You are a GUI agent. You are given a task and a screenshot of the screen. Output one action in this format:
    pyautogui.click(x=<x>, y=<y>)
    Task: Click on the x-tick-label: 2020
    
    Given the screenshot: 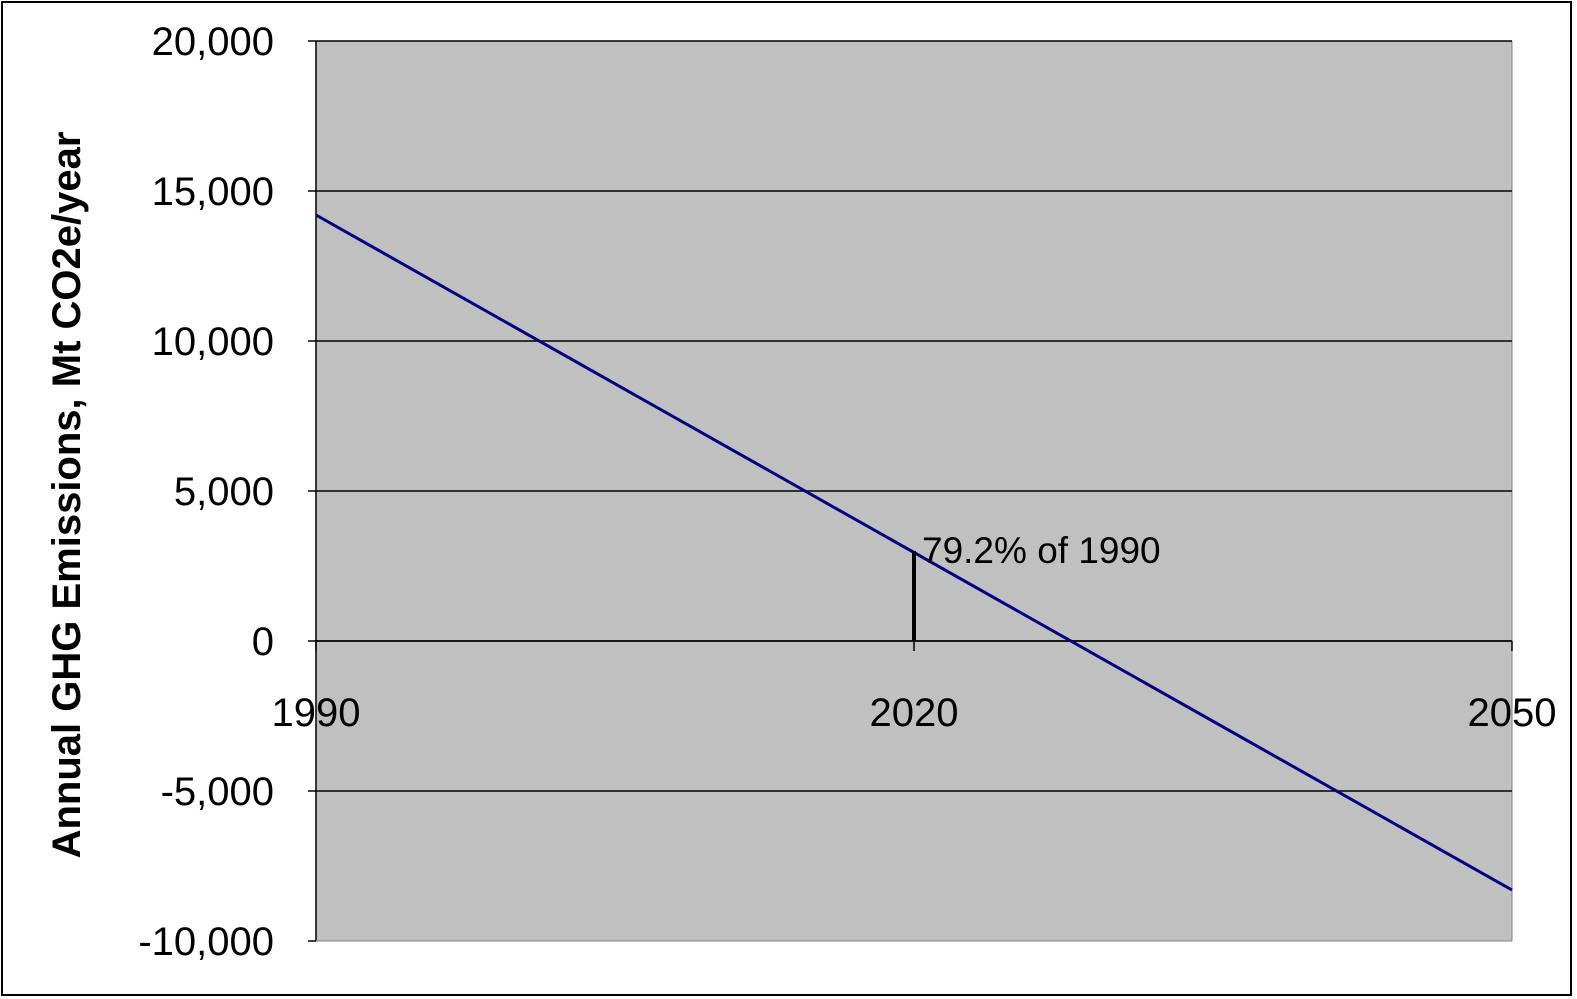 What is the action you would take?
    pyautogui.click(x=914, y=713)
    